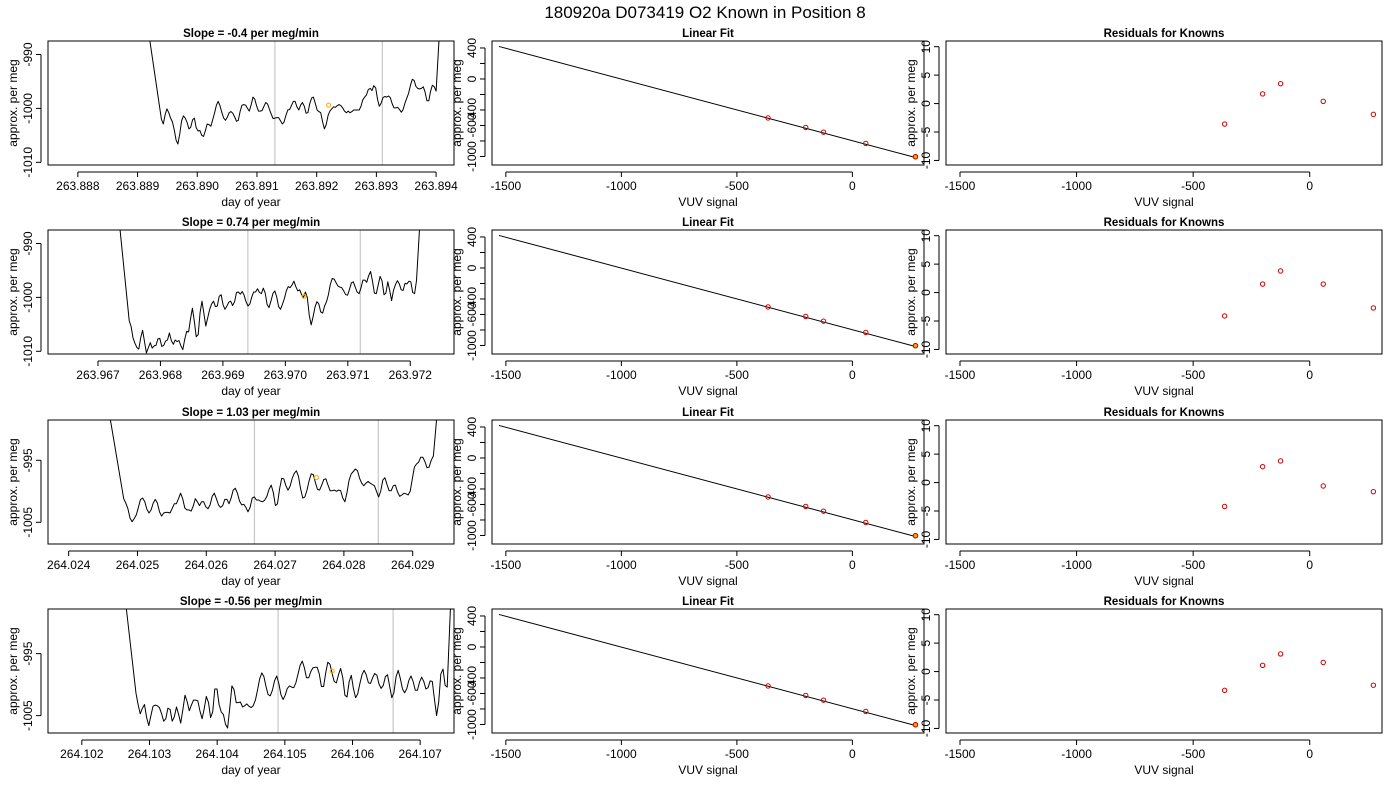 This screenshot has height=800, width=1400. I want to click on y-tick-label: -10, so click(926, 728).